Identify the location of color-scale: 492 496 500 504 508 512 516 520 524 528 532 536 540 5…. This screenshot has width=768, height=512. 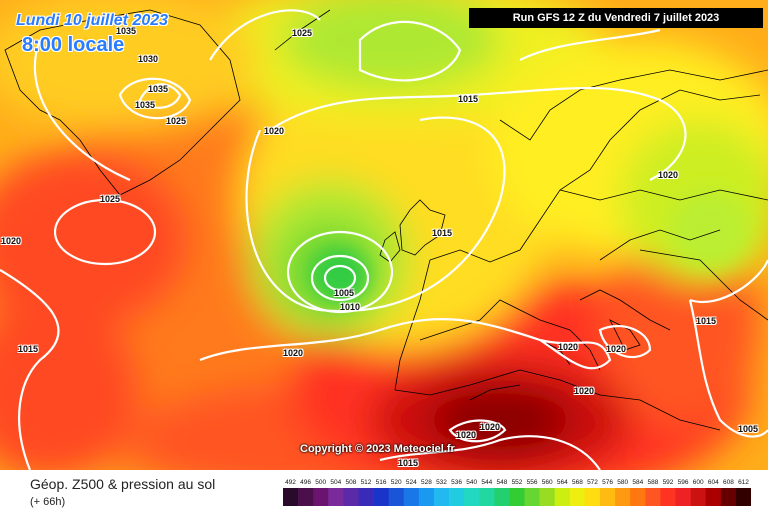
(517, 492).